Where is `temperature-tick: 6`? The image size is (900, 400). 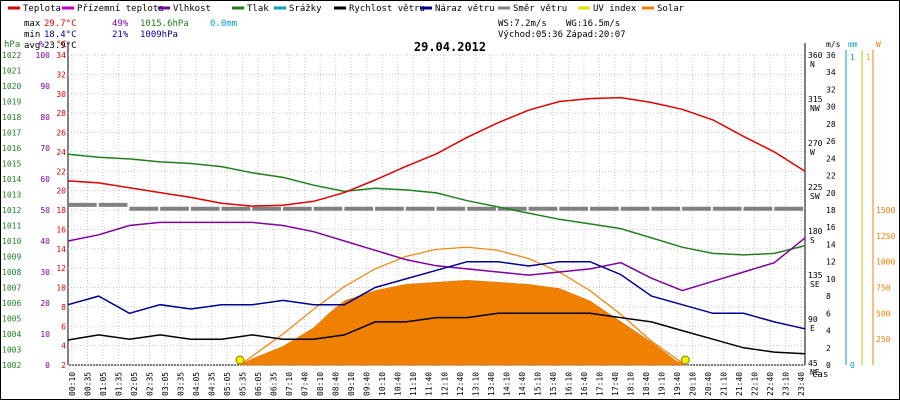
temperature-tick: 6 is located at coordinates (63, 326).